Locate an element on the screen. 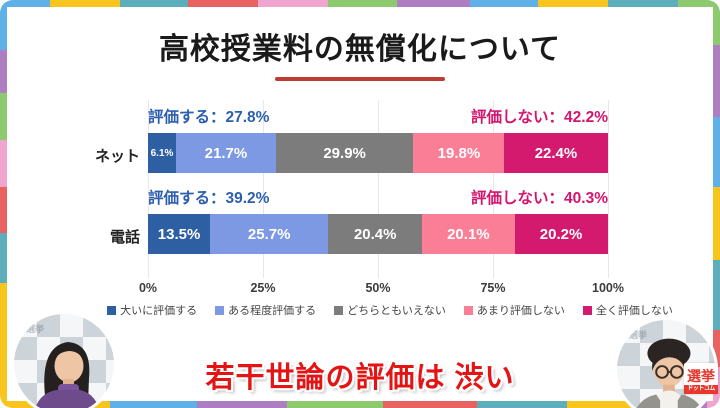  frame-border-bottom is located at coordinates (360, 404).